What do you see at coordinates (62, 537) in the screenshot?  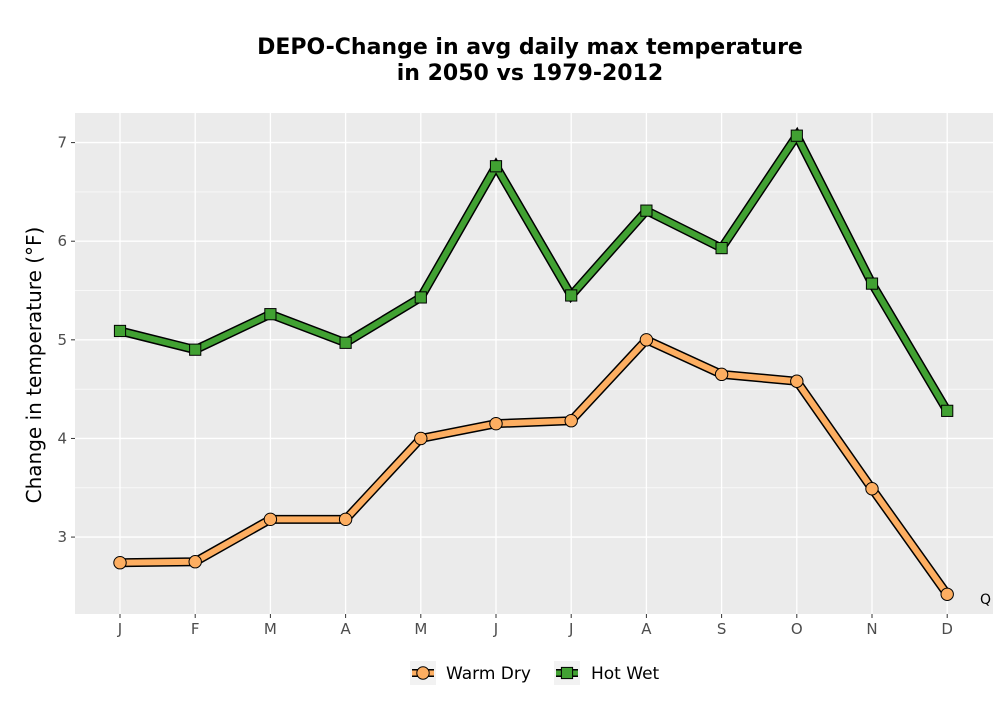 I see `y-tick-label: 3` at bounding box center [62, 537].